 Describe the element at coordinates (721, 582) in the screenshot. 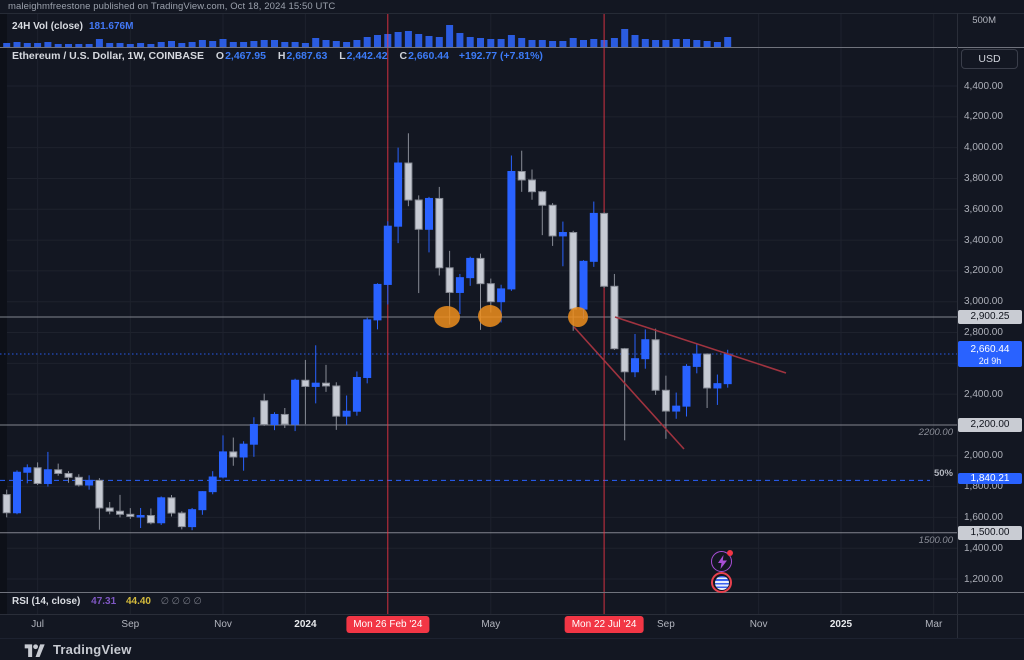

I see `flag-sticker-button` at that location.